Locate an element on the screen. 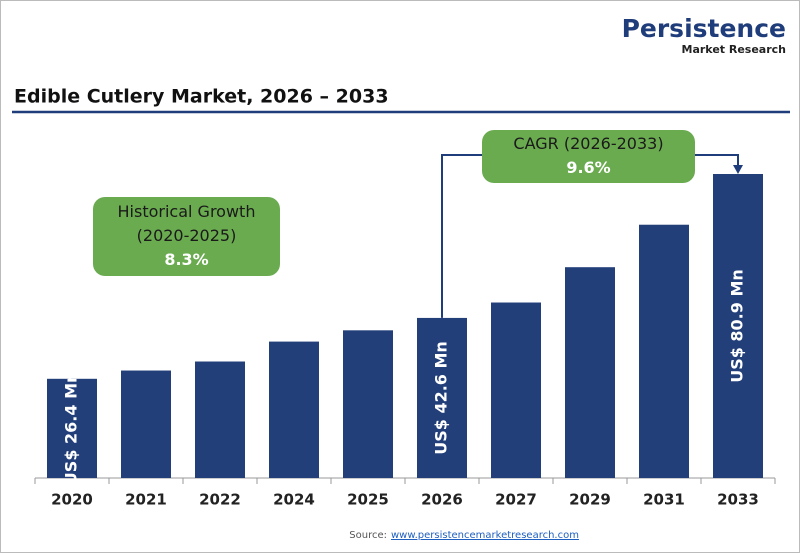 The width and height of the screenshot is (800, 553). value-label: US$ 26.4 Mn is located at coordinates (71, 429).